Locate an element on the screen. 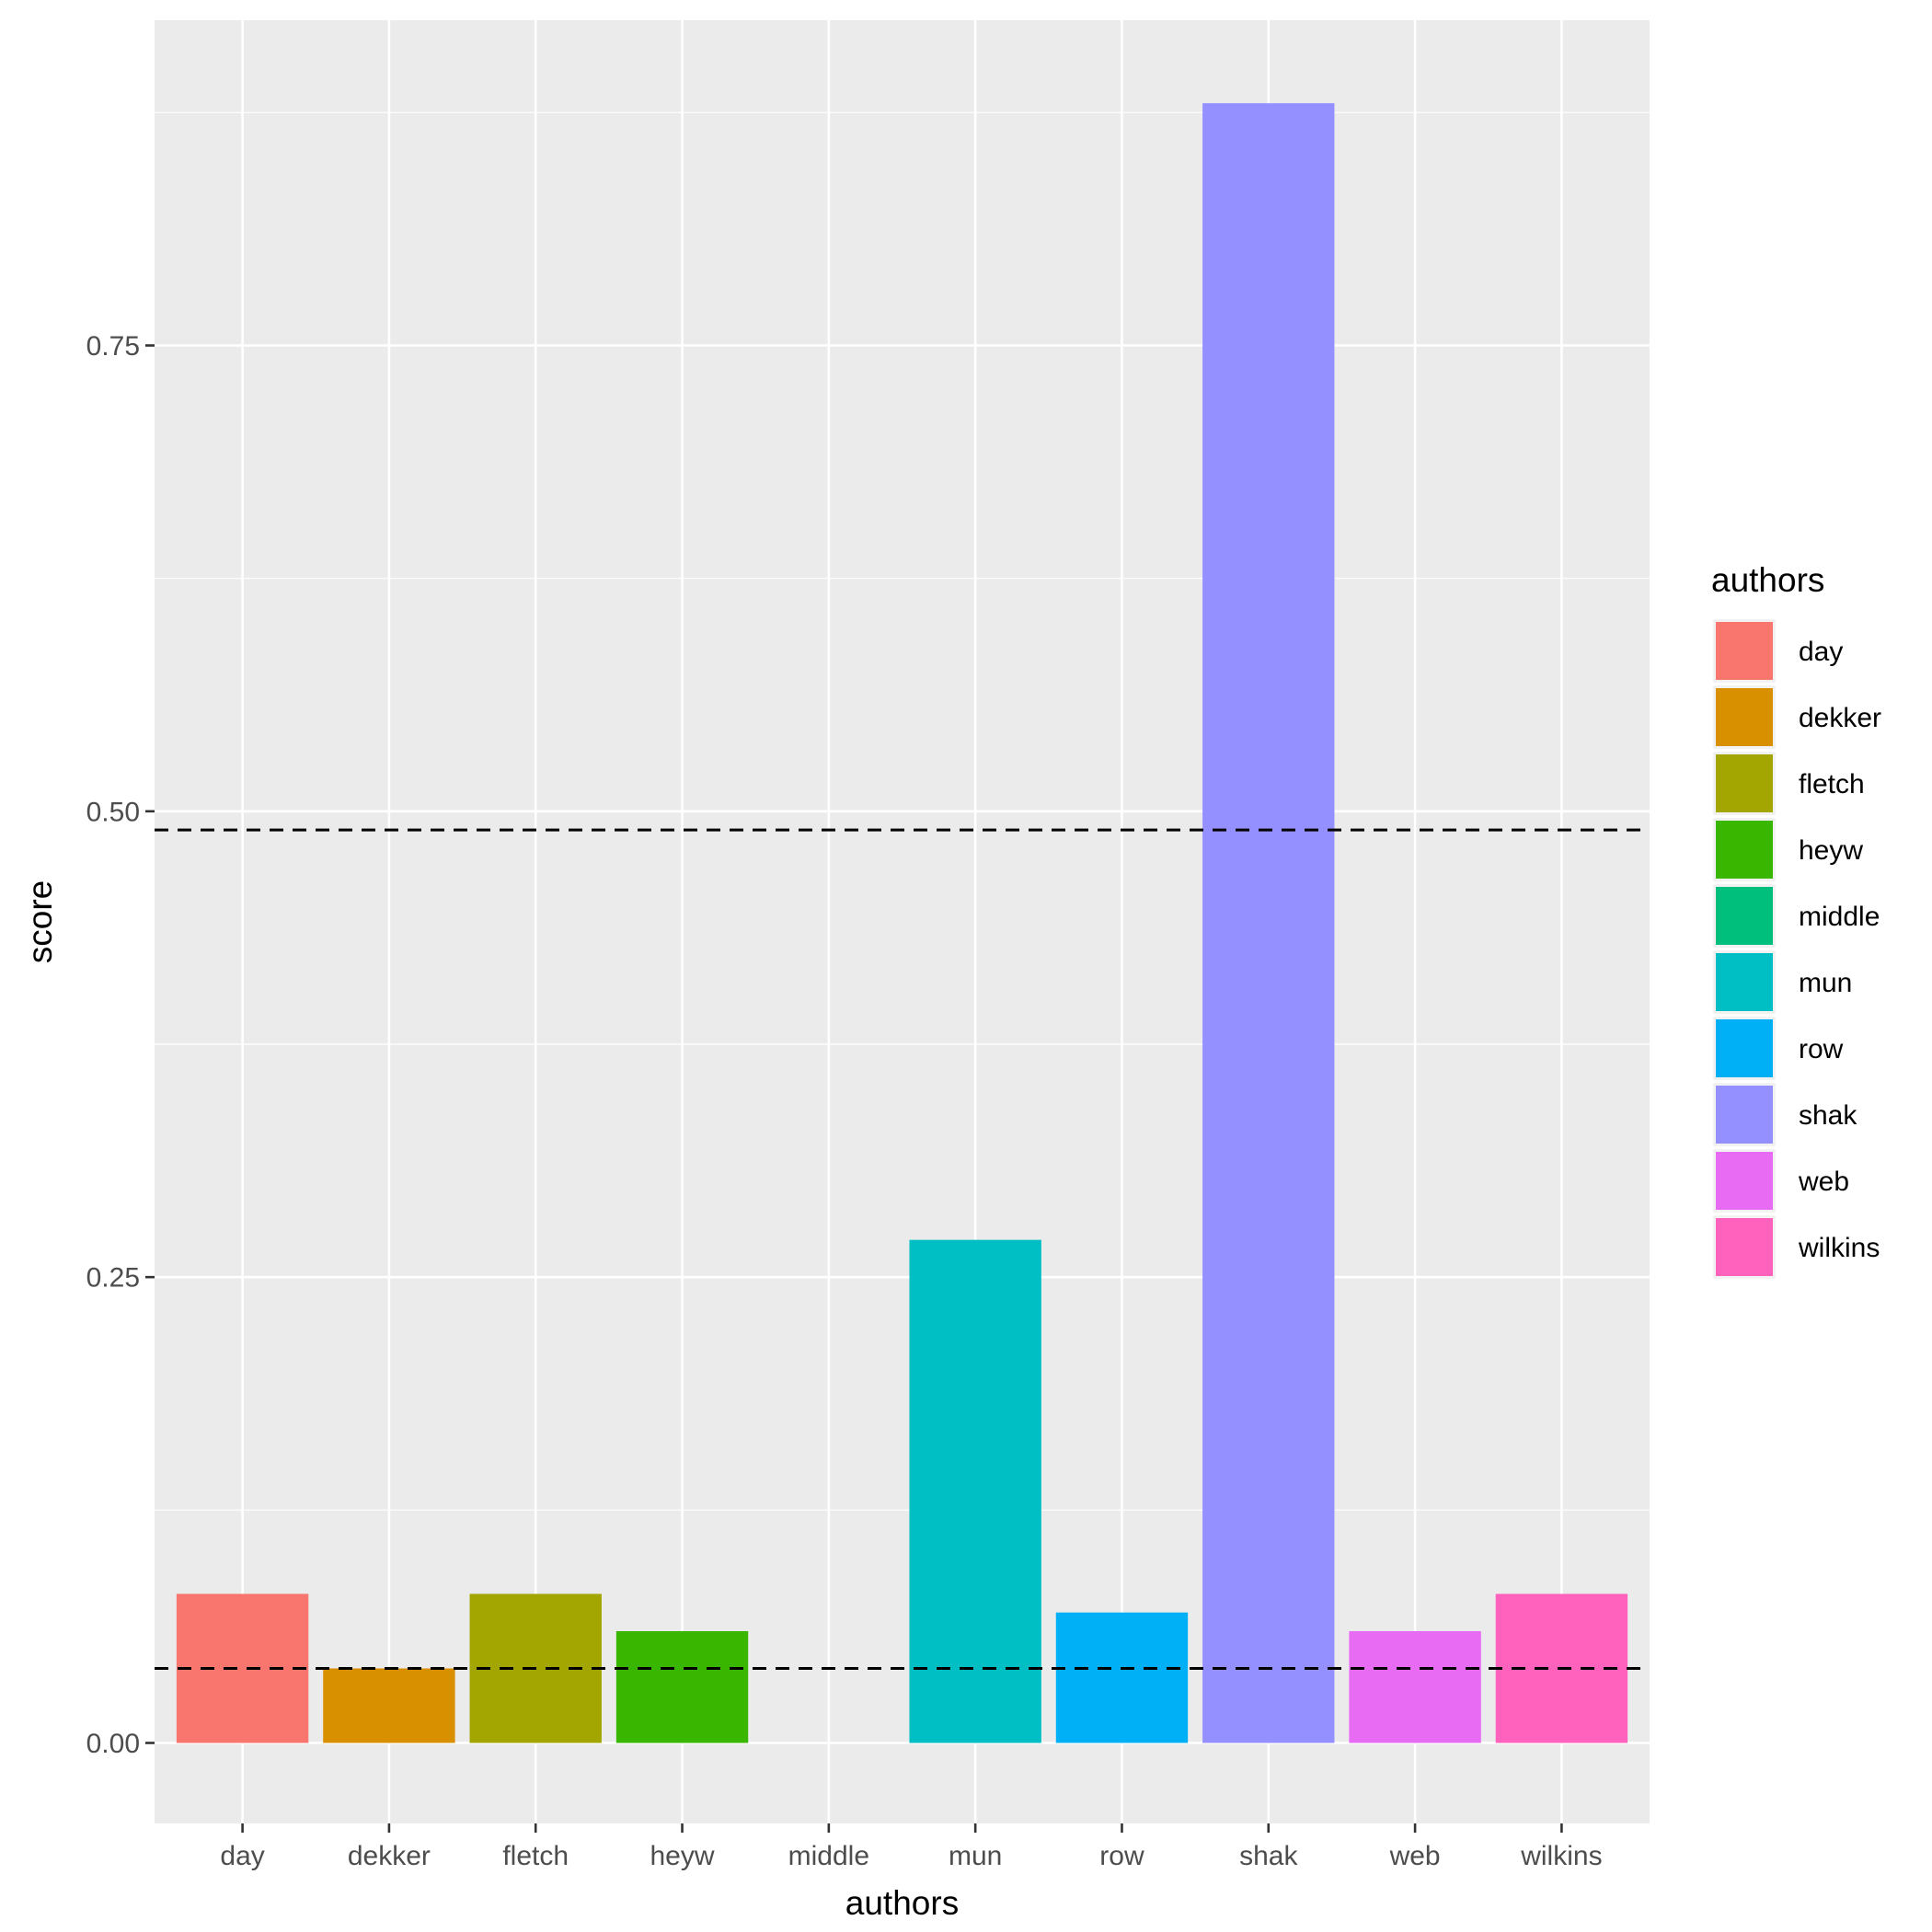  legend-label-day: day is located at coordinates (1821, 652).